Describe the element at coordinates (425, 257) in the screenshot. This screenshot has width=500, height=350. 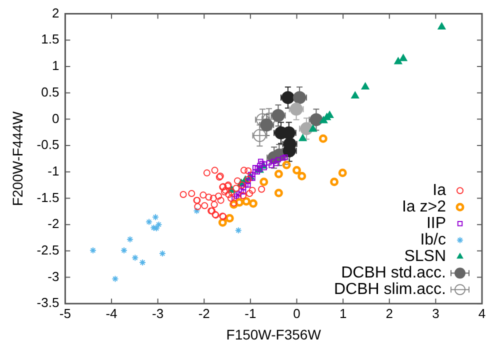
I see `legend-label: SLSN` at that location.